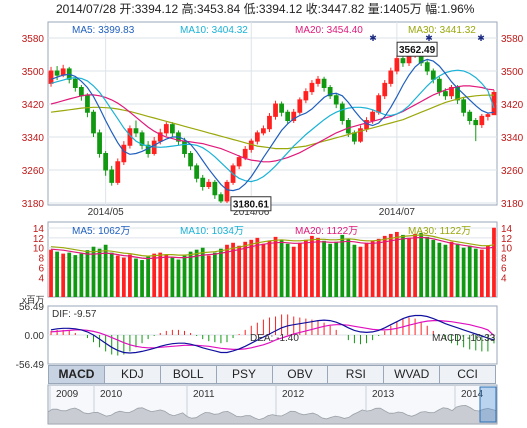  I want to click on macd-unit-label: x百万, so click(33, 300).